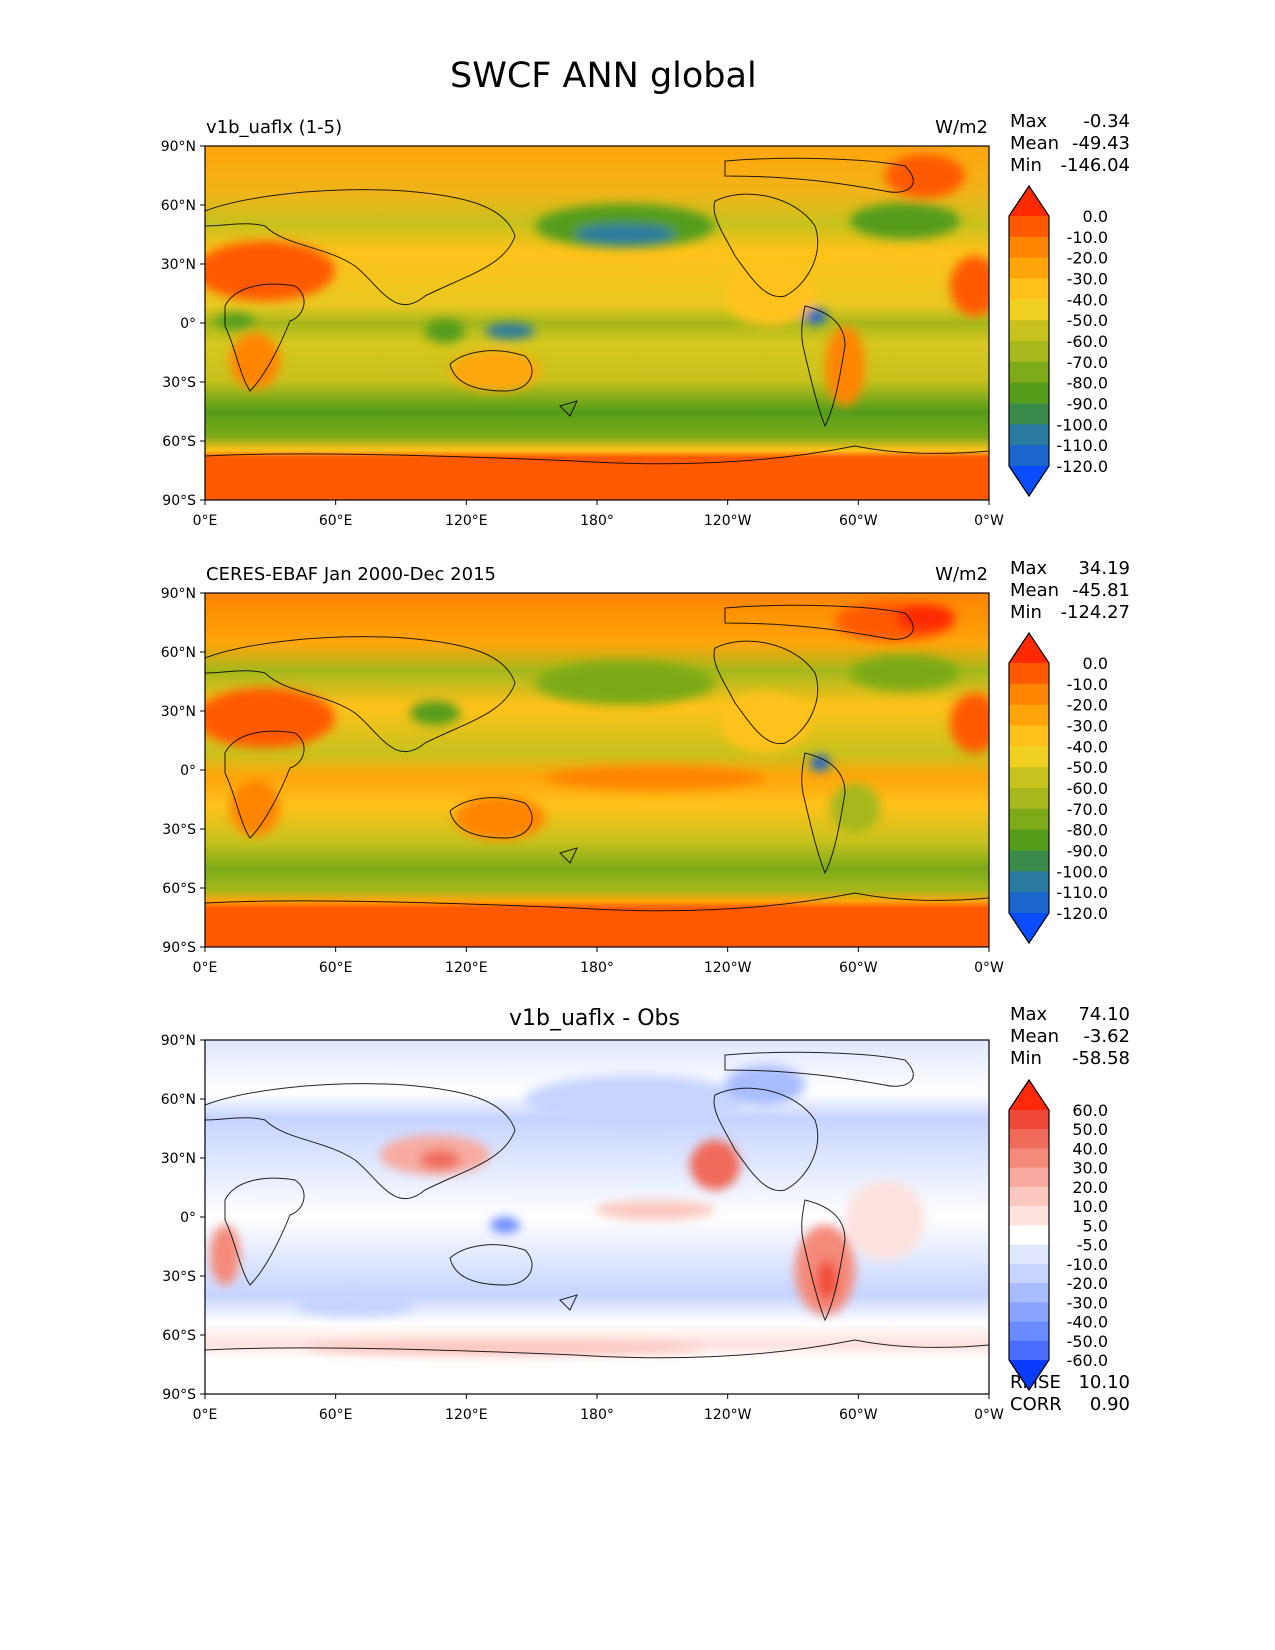 Image resolution: width=1275 pixels, height=1650 pixels. I want to click on colorbar-3-label: 30.0, so click(1090, 1168).